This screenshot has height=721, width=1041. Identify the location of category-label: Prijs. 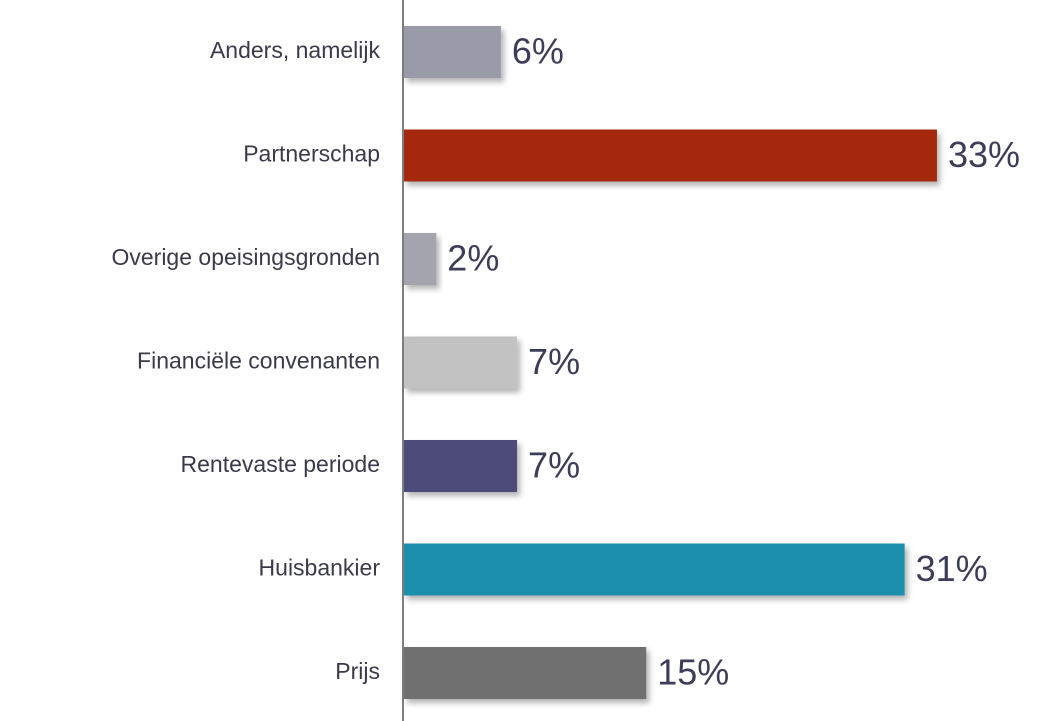
(357, 671).